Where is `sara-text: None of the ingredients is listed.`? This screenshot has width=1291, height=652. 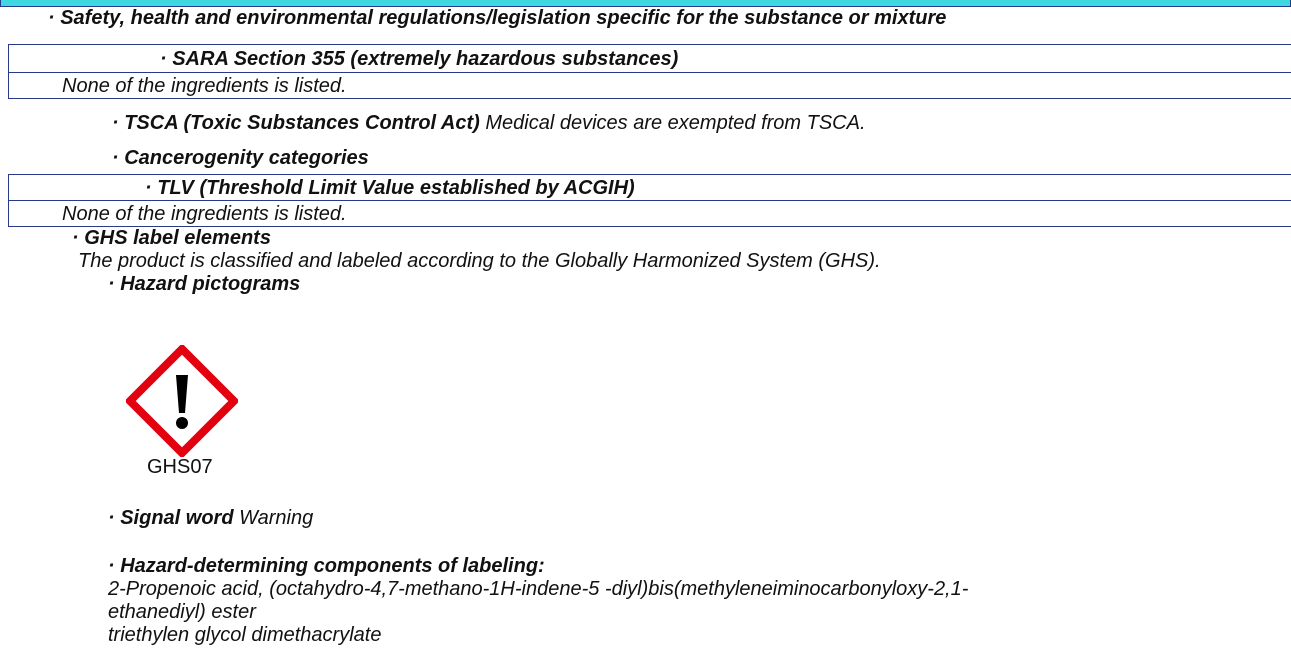
sara-text: None of the ingredients is listed. is located at coordinates (204, 86).